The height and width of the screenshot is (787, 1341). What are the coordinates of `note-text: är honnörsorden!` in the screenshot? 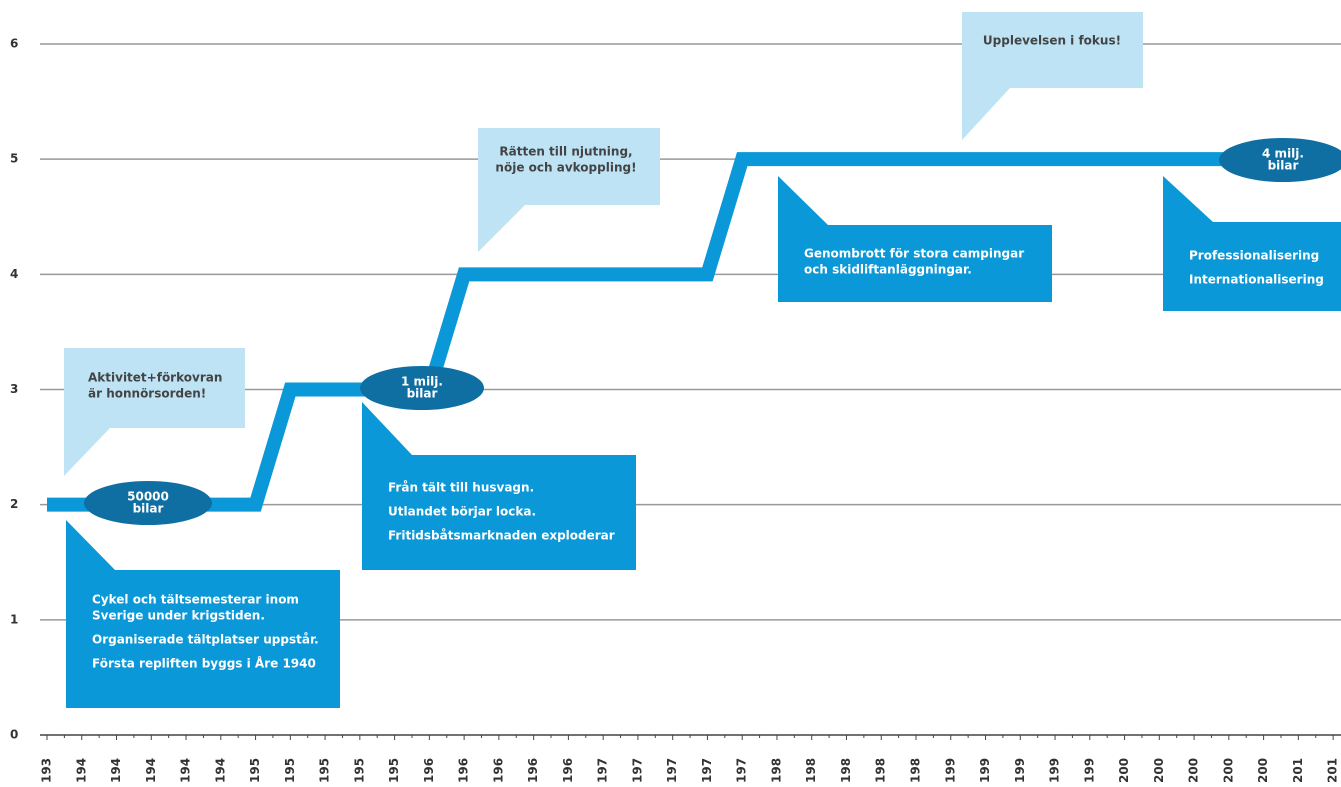 It's located at (147, 394).